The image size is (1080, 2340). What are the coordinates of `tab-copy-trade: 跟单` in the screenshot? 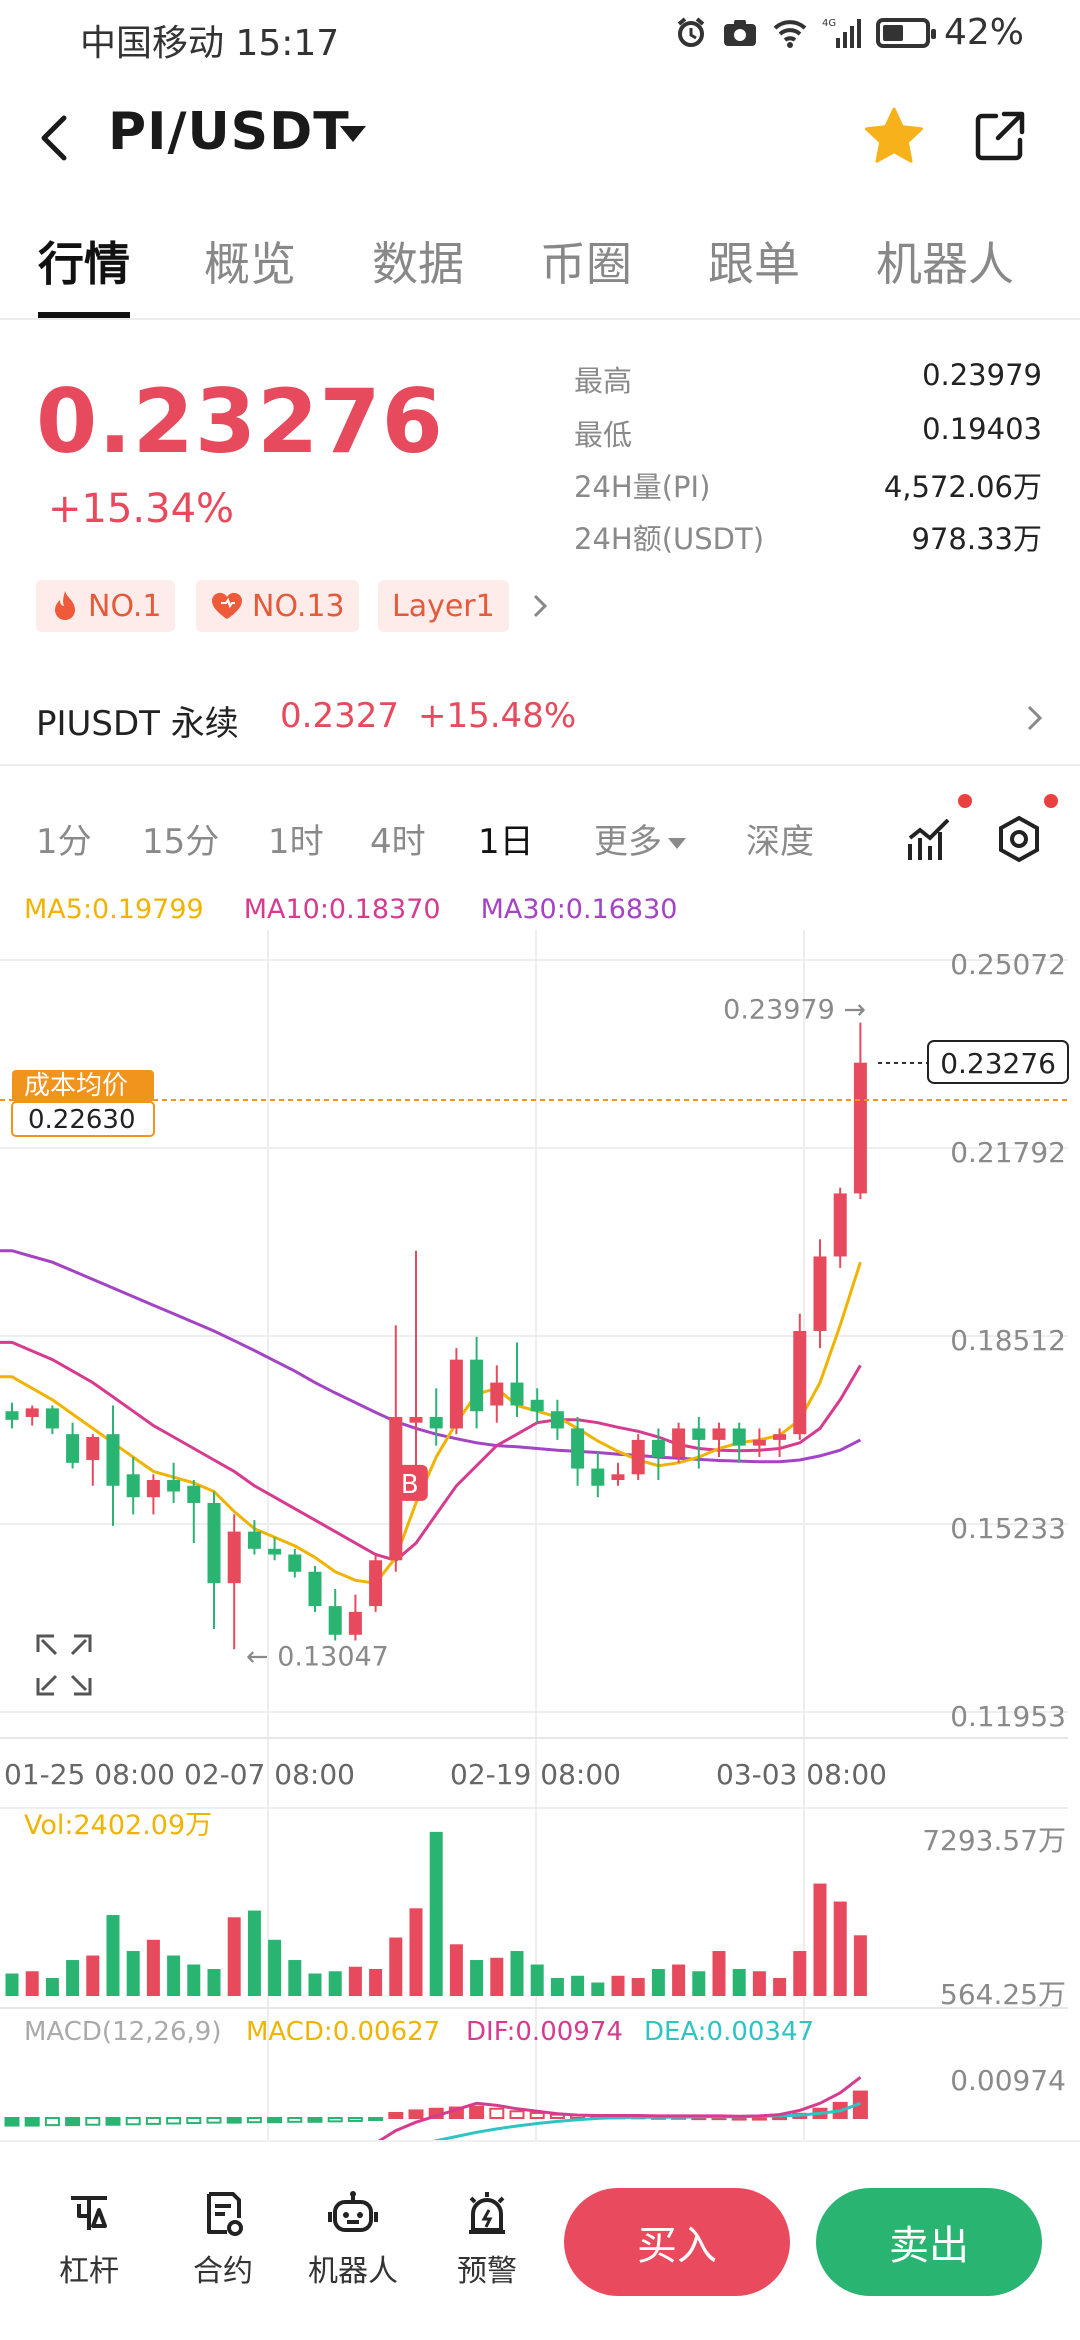 It's located at (754, 264).